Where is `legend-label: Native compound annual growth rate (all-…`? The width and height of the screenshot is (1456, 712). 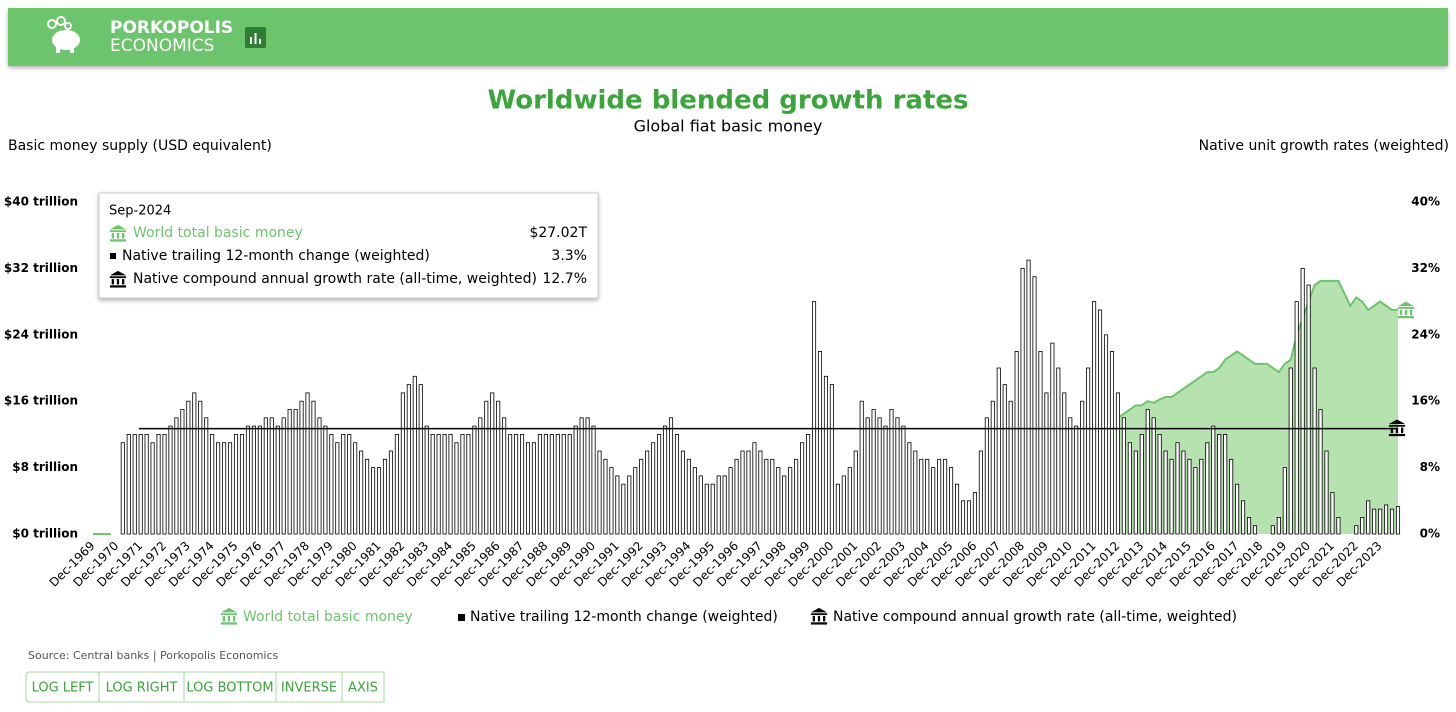 legend-label: Native compound annual growth rate (all-… is located at coordinates (1035, 617).